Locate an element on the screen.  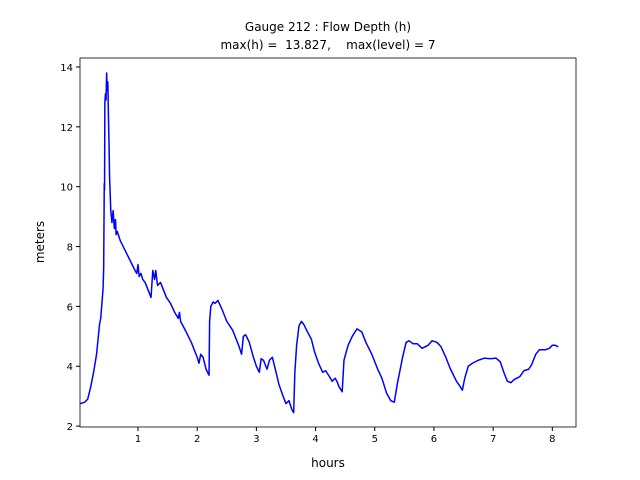
x-axis-label: hours is located at coordinates (328, 463).